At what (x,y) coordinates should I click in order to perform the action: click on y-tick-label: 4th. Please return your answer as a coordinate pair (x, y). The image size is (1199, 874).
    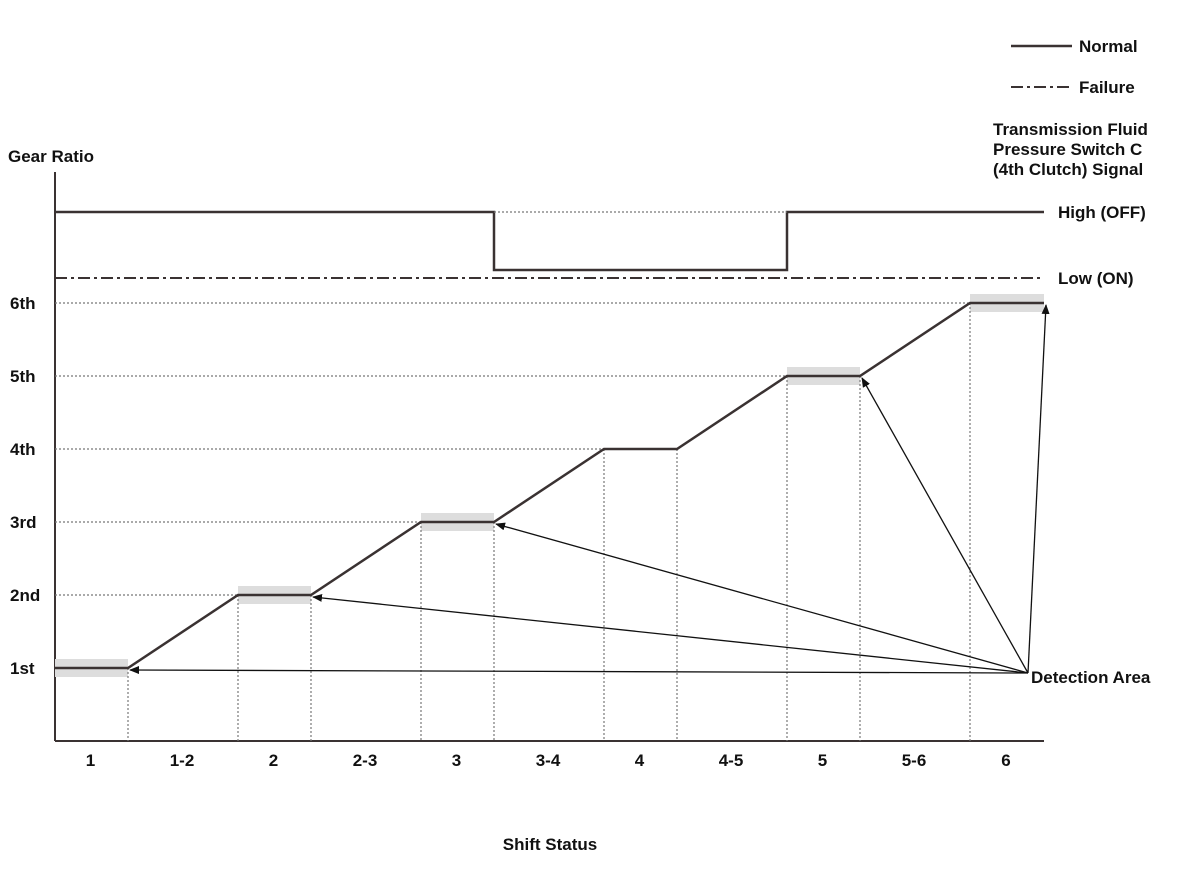
    Looking at the image, I should click on (23, 449).